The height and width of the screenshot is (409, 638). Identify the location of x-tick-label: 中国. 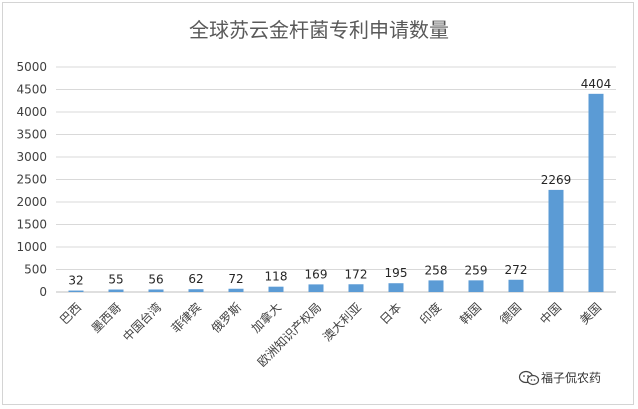
(551, 314).